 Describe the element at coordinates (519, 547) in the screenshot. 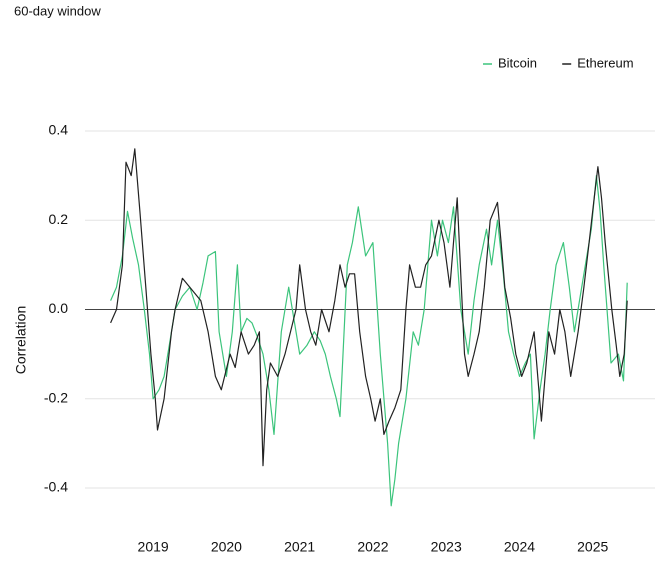

I see `x-tick-label: 2024` at that location.